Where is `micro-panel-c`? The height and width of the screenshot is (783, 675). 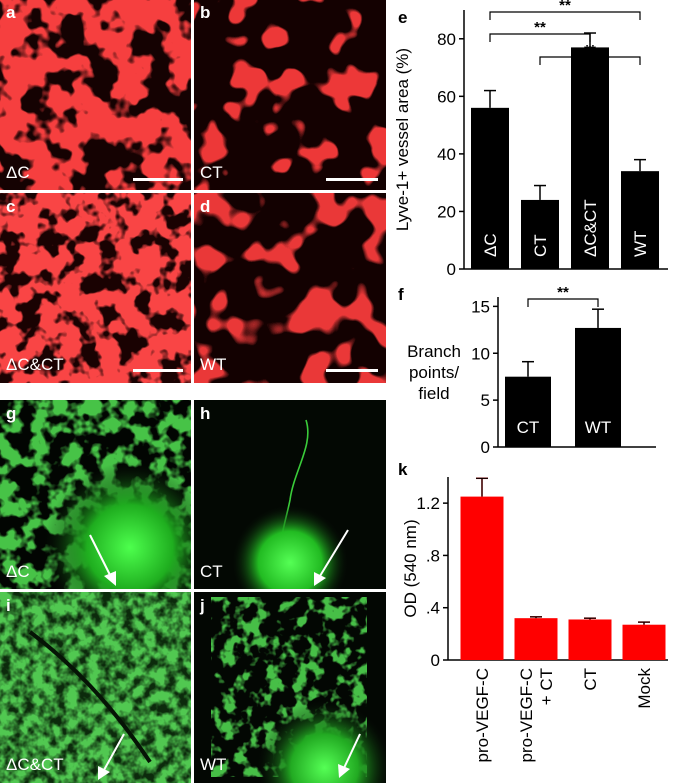 micro-panel-c is located at coordinates (95, 288).